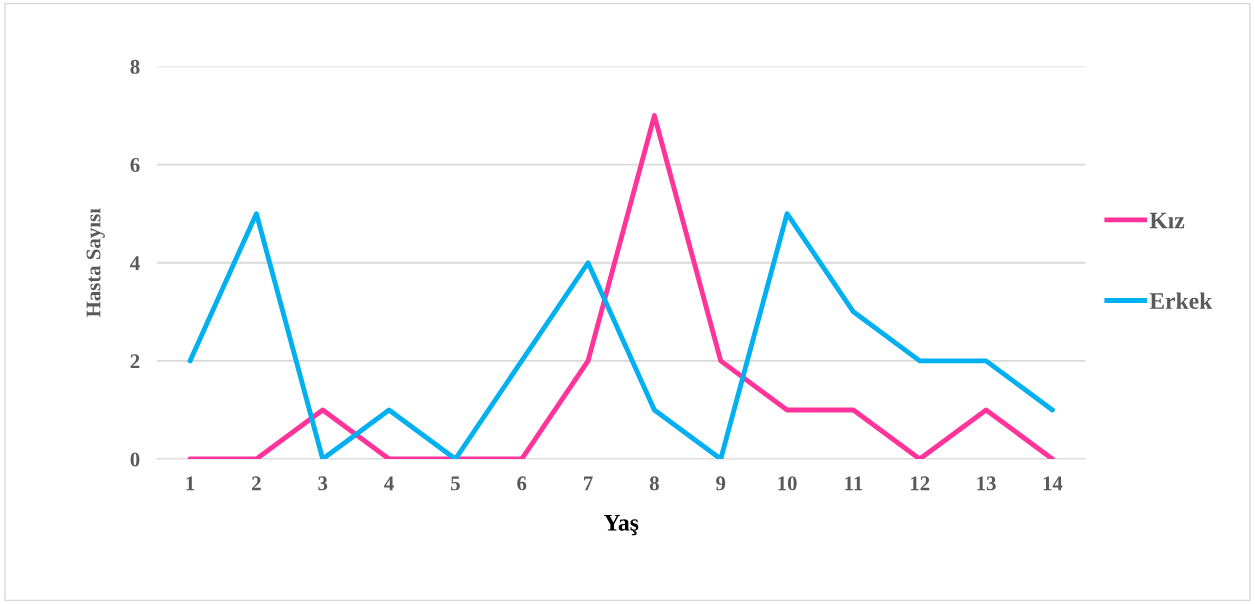 This screenshot has width=1255, height=604. Describe the element at coordinates (135, 263) in the screenshot. I see `y-tick-label: 4` at that location.